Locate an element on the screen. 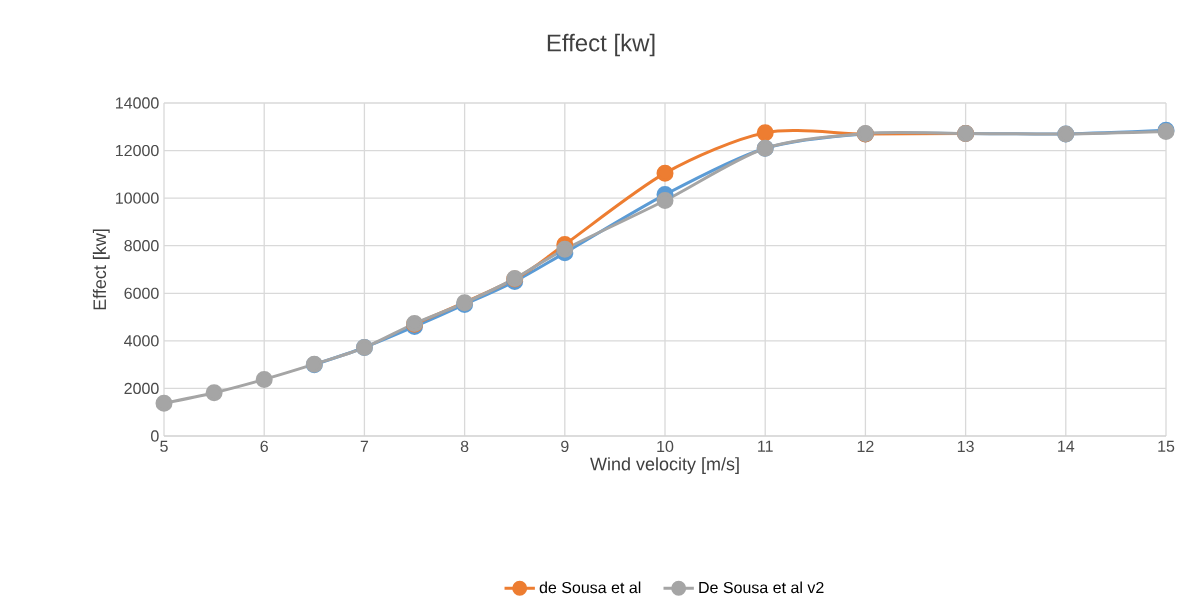 The height and width of the screenshot is (612, 1203). y-axis-title: Effect [kw] is located at coordinates (101, 269).